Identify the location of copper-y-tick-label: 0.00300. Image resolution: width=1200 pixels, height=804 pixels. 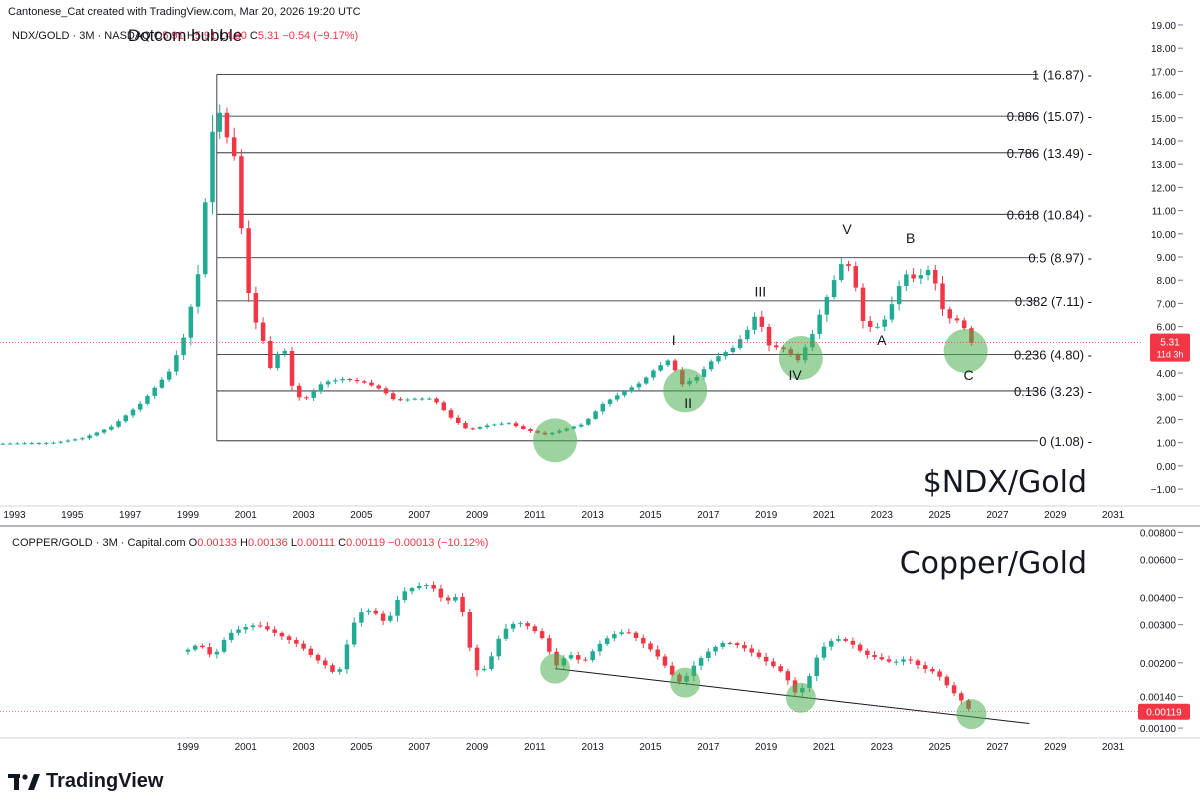
(1158, 626).